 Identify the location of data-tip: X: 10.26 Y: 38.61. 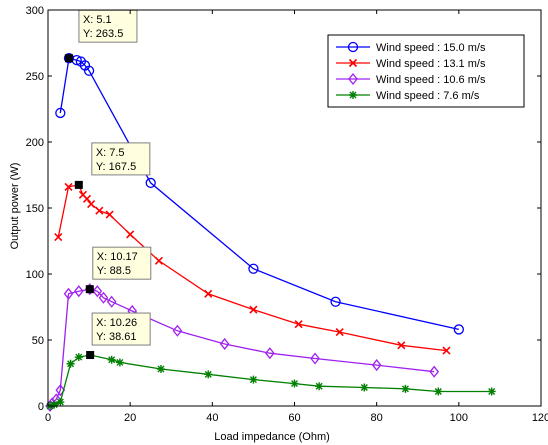
(118, 336).